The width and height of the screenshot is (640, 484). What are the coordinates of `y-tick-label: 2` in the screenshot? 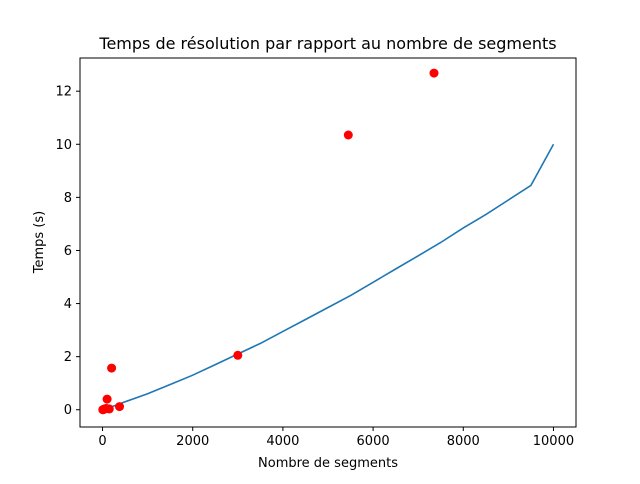 It's located at (68, 357).